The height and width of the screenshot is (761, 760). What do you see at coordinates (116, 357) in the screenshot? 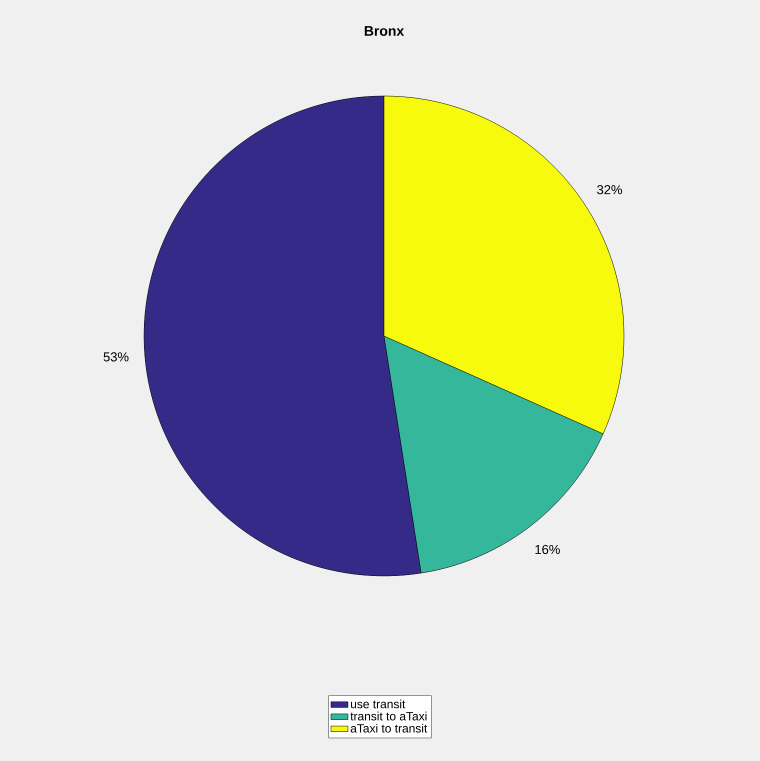
I see `data-label: 53%` at bounding box center [116, 357].